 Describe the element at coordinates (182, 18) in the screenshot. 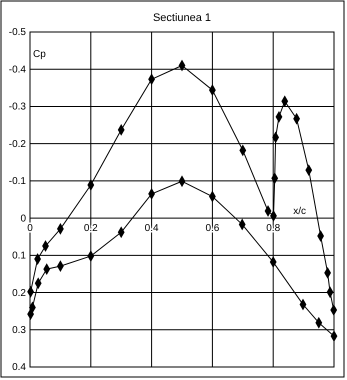

I see `chart-title: Sectiunea 1` at that location.